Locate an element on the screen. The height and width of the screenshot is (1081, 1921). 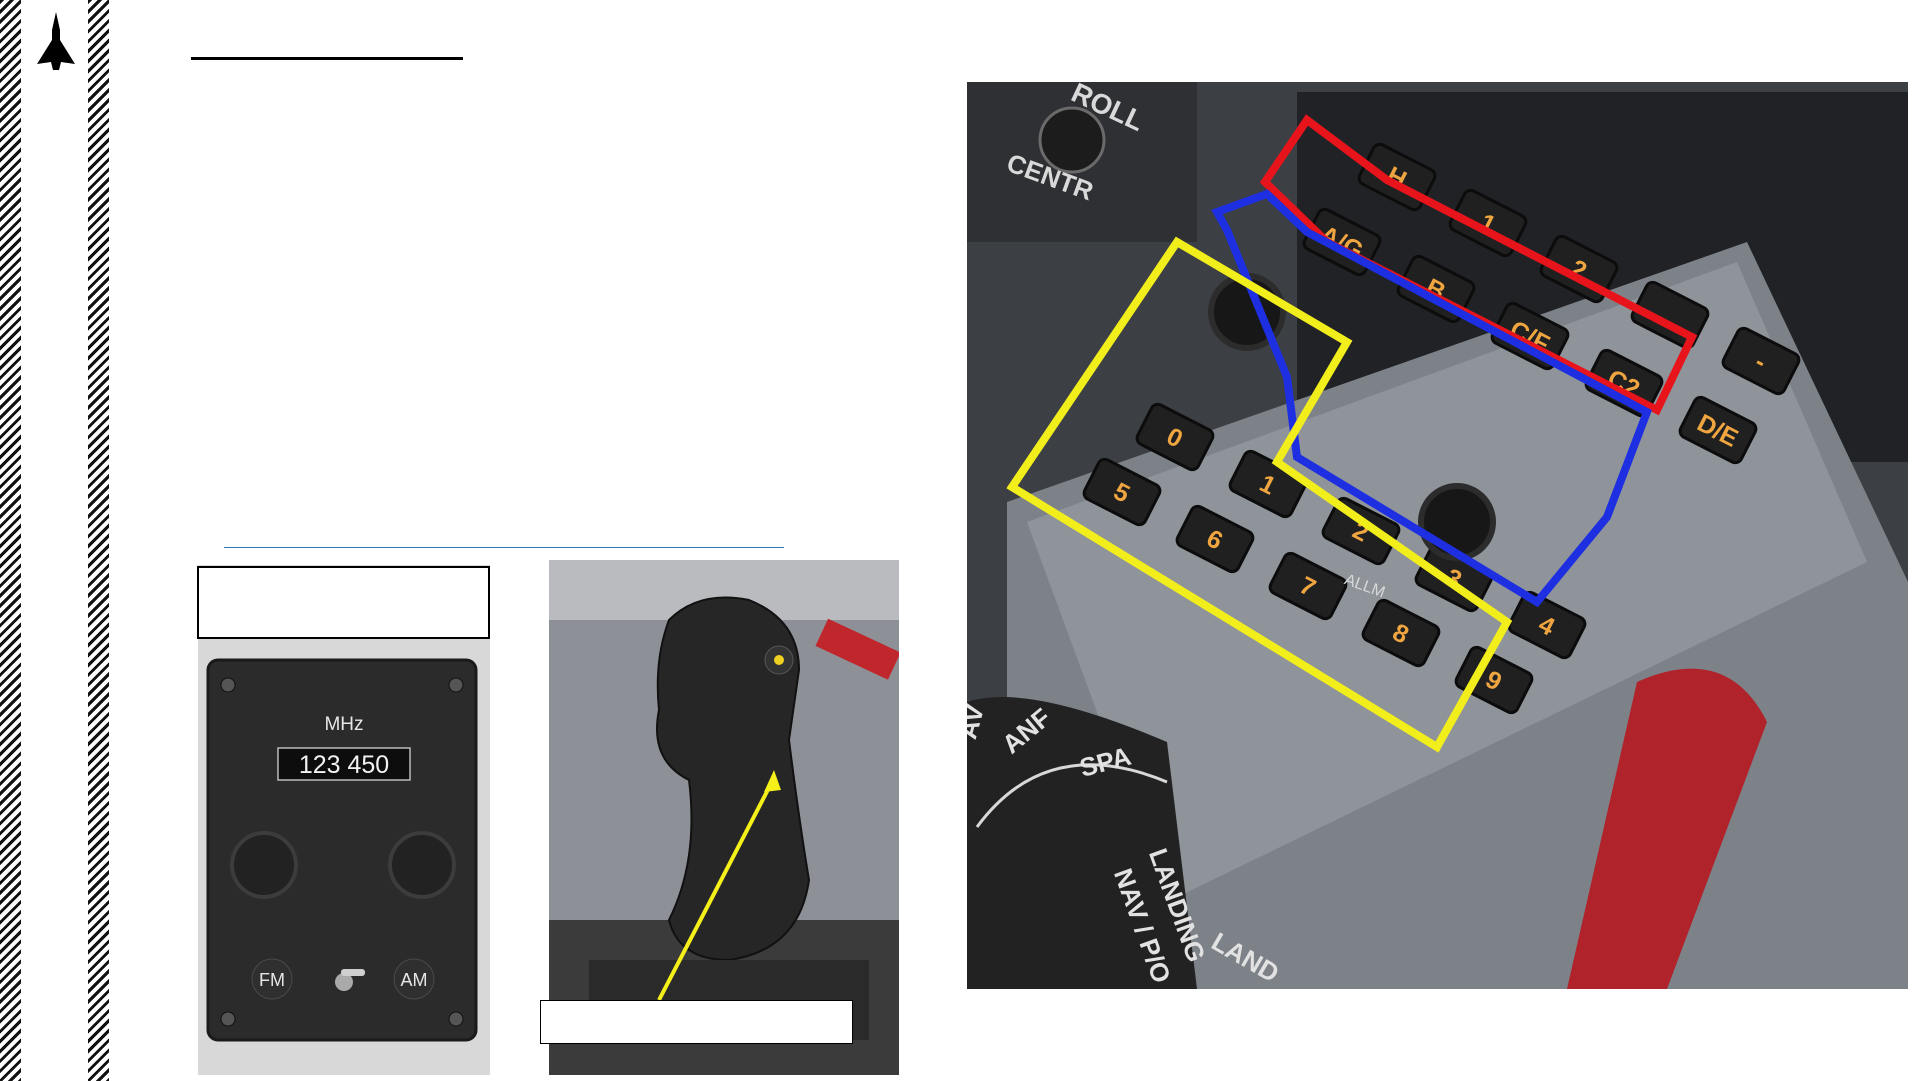
keypad-key-4: 4 is located at coordinates (1547, 625).